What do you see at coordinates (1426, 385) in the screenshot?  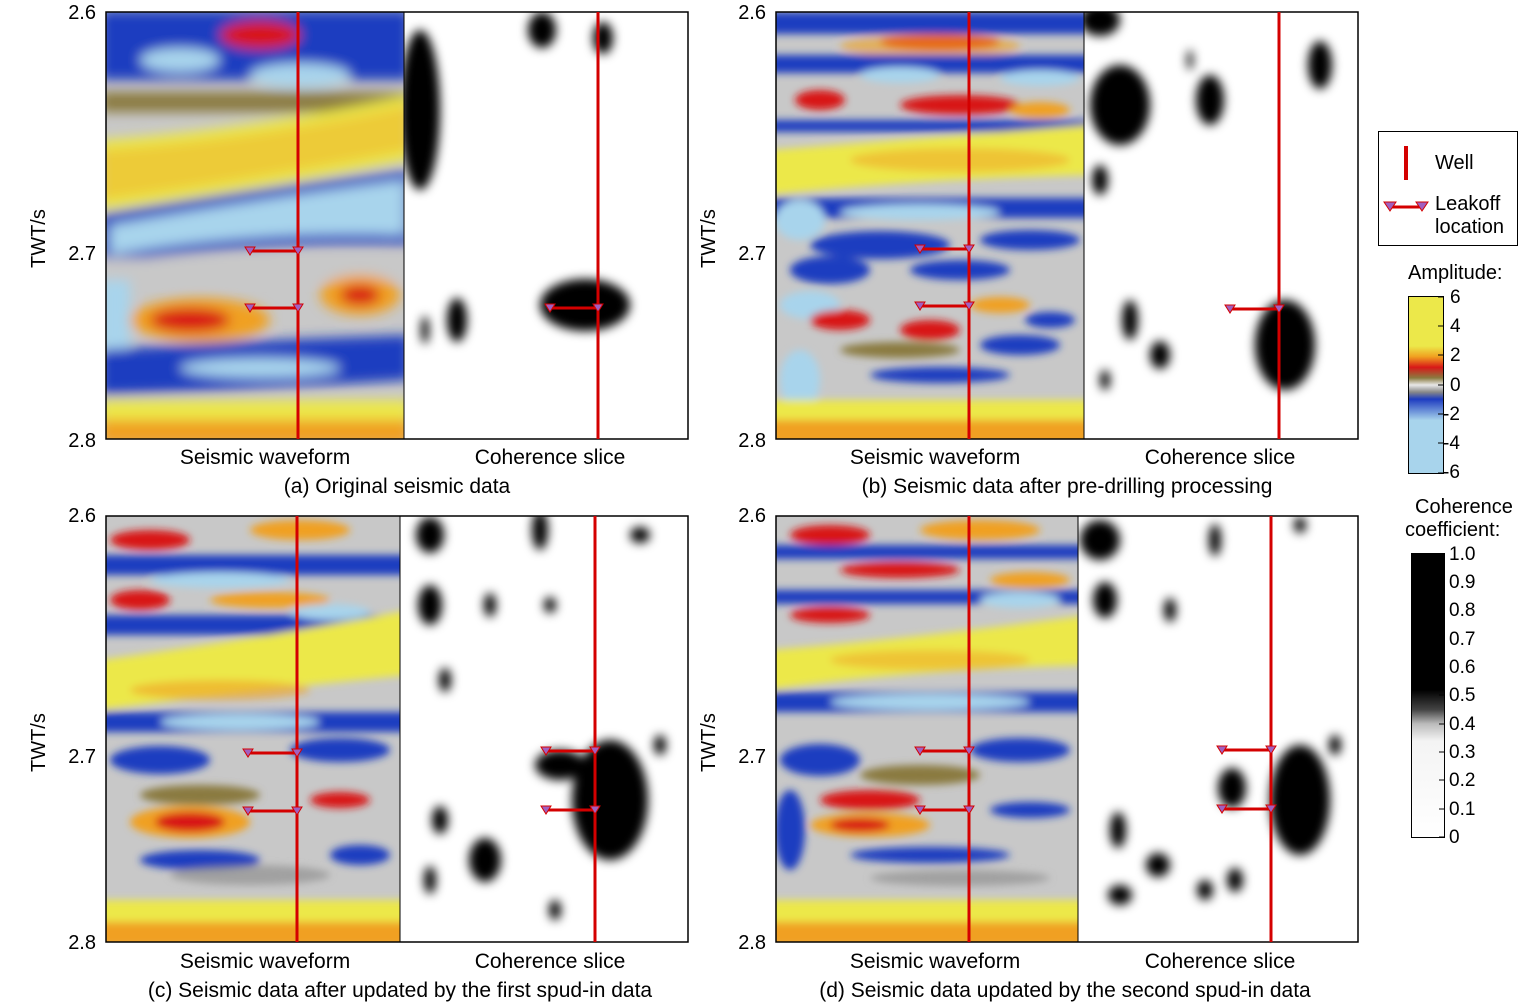 I see `amplitude-color-bar` at bounding box center [1426, 385].